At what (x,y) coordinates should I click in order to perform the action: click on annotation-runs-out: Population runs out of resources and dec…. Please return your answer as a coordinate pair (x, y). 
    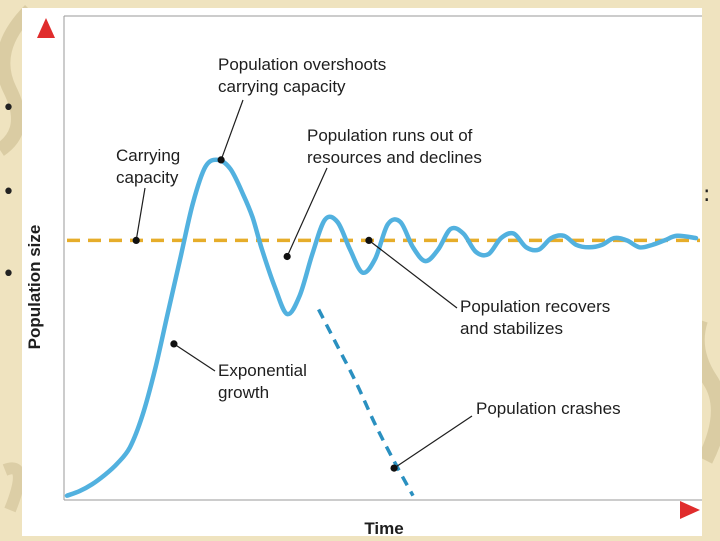
    Looking at the image, I should click on (394, 146).